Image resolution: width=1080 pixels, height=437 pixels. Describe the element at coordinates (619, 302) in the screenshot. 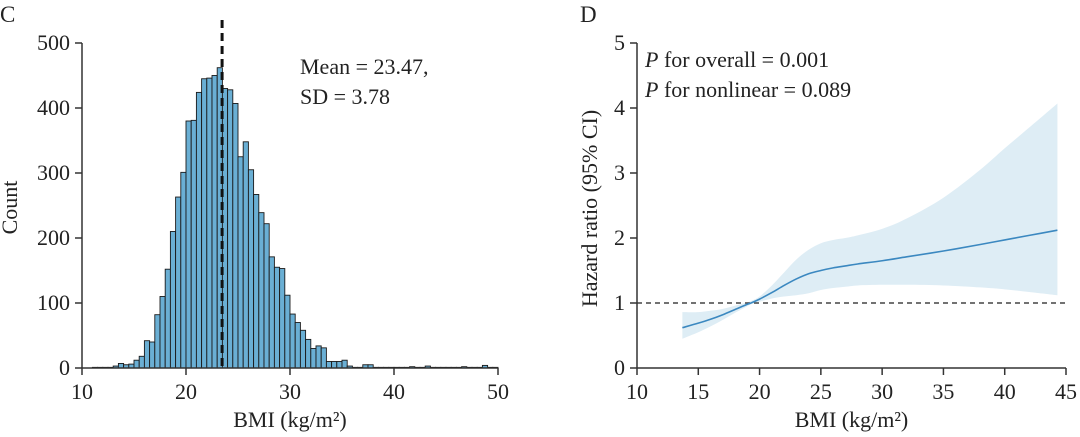

I see `y-tick-label: 1` at that location.